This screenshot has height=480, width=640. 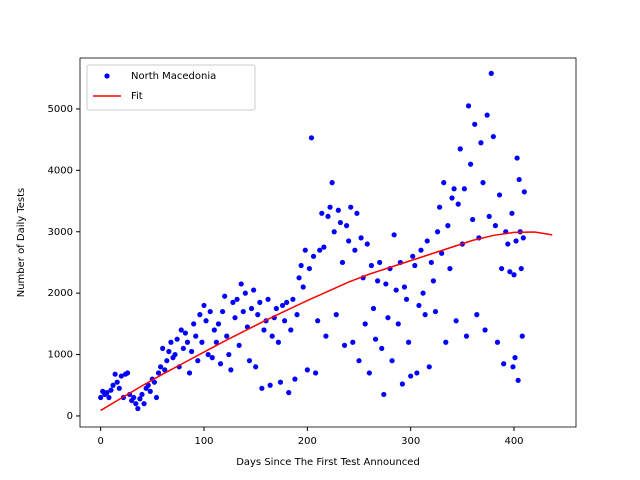 I want to click on x-tick-label: 300, so click(x=410, y=441).